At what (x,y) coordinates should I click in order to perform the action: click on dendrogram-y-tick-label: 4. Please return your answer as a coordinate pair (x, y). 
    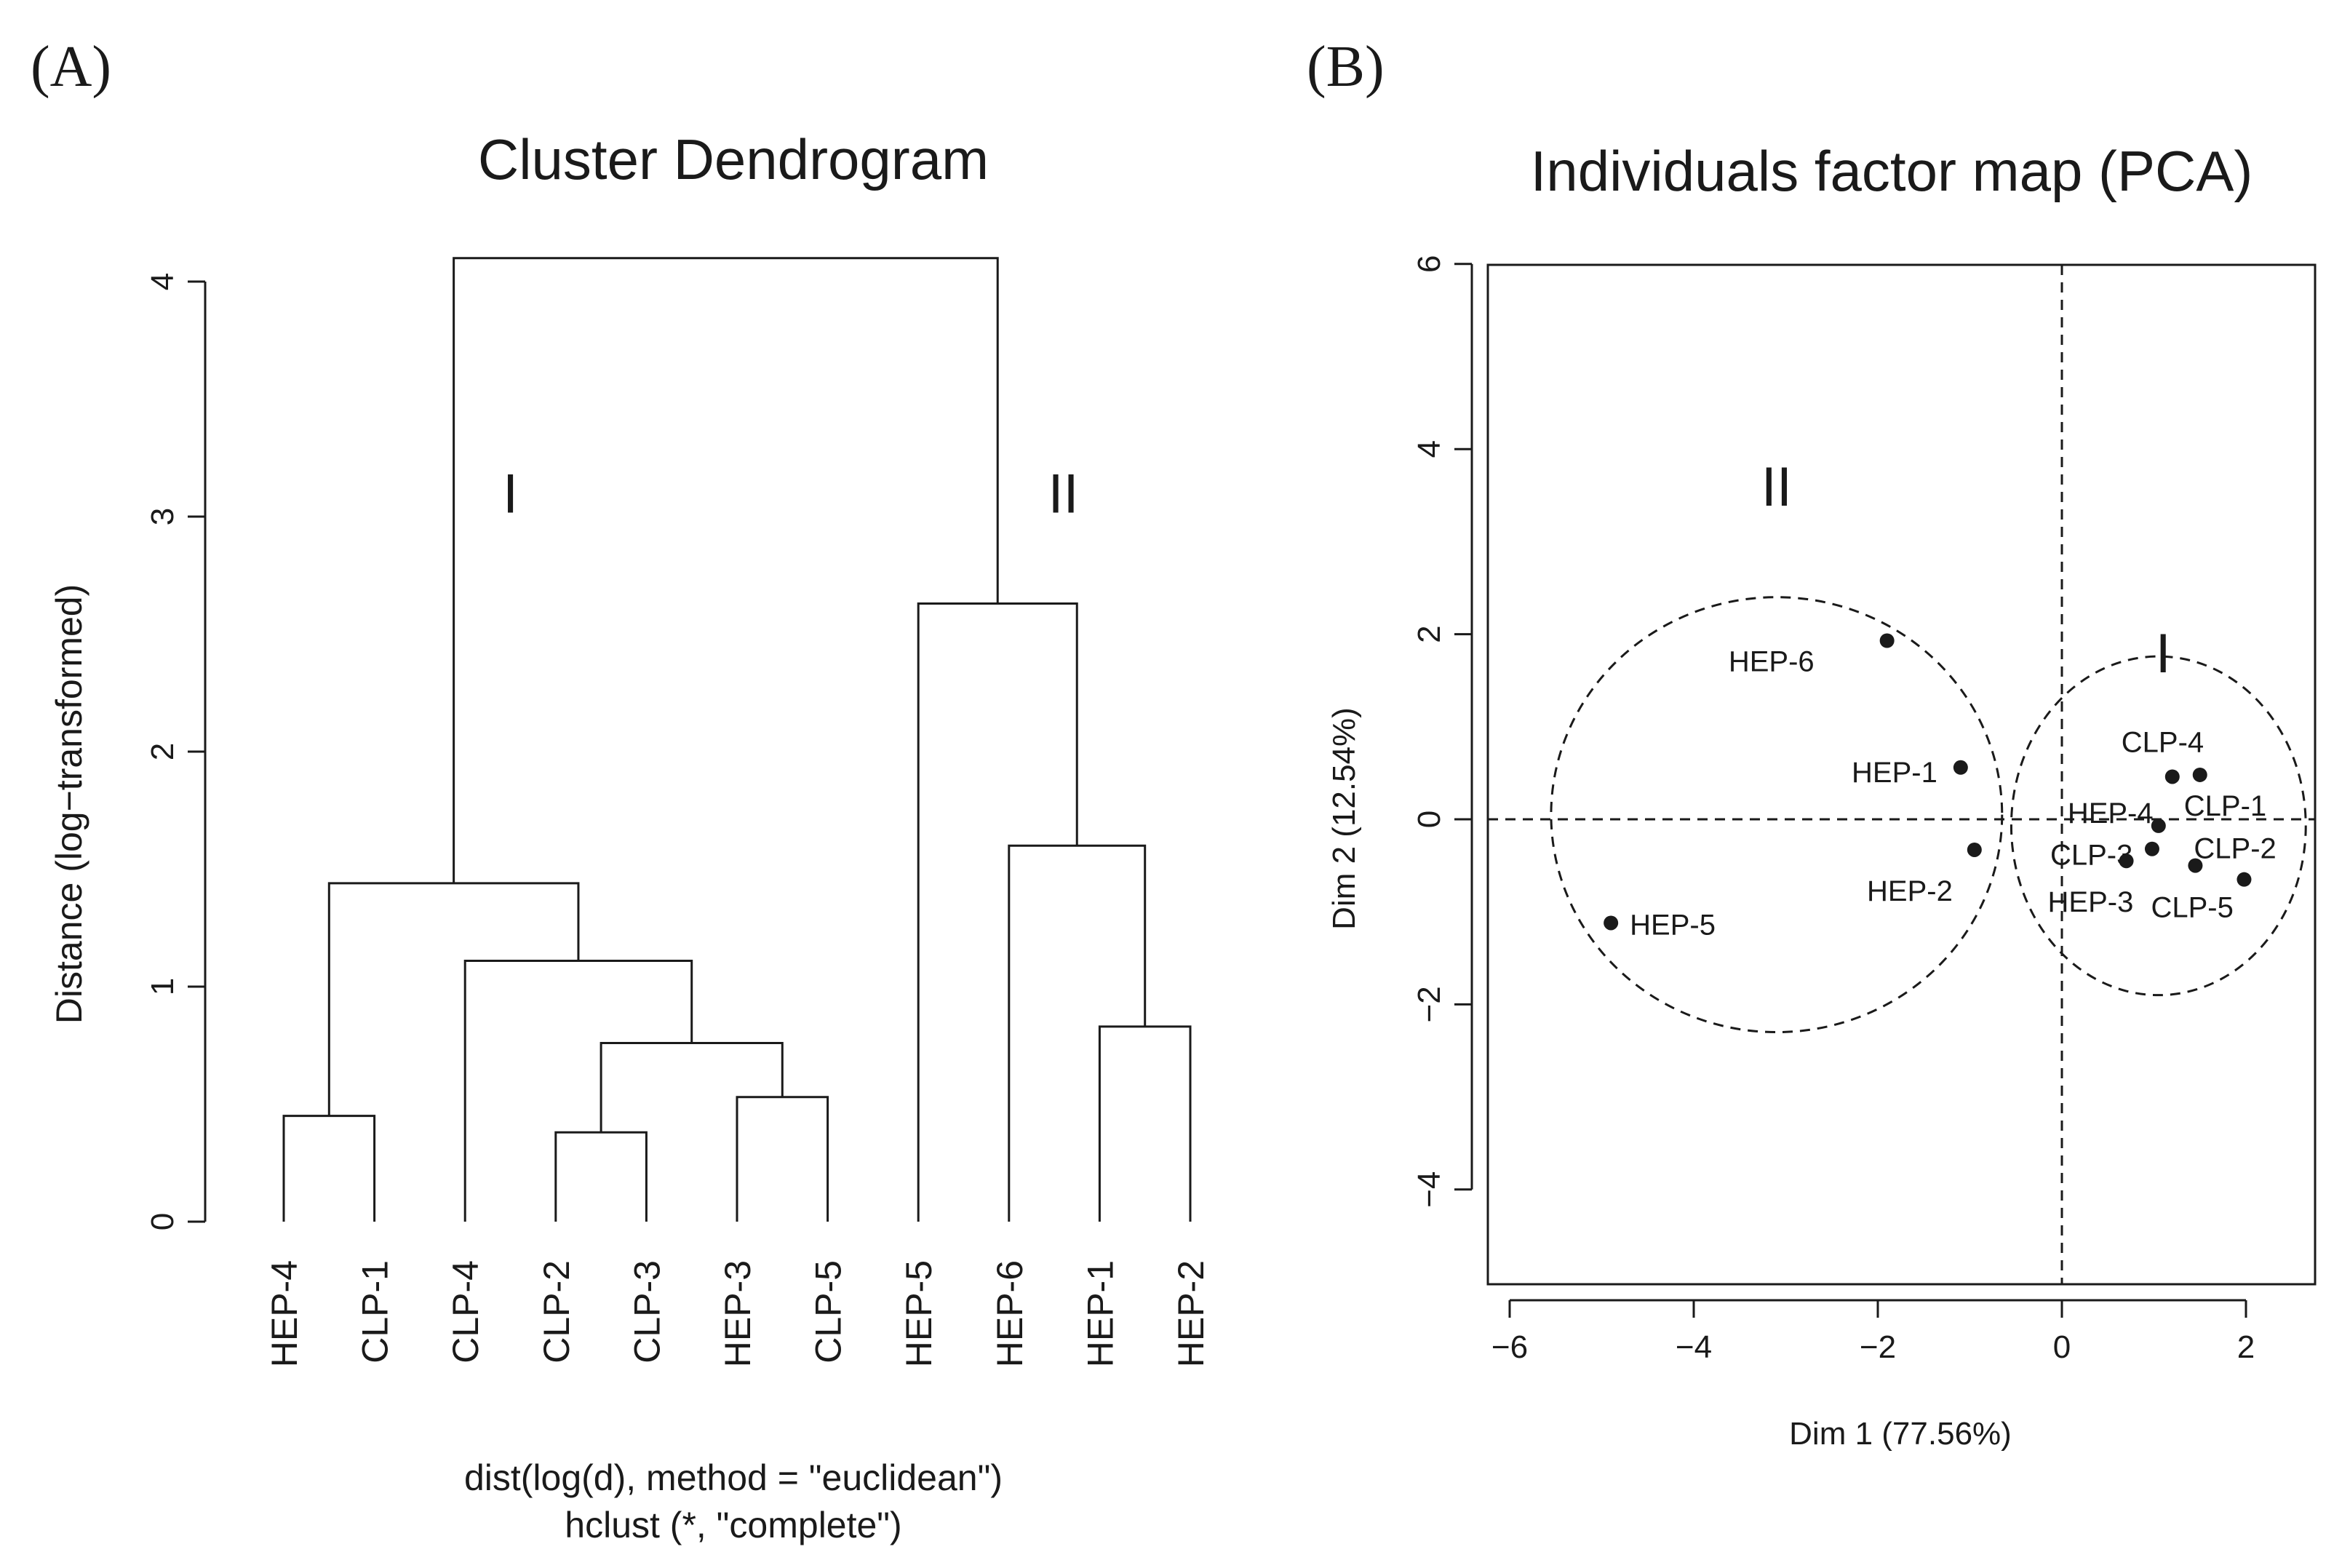
    Looking at the image, I should click on (162, 281).